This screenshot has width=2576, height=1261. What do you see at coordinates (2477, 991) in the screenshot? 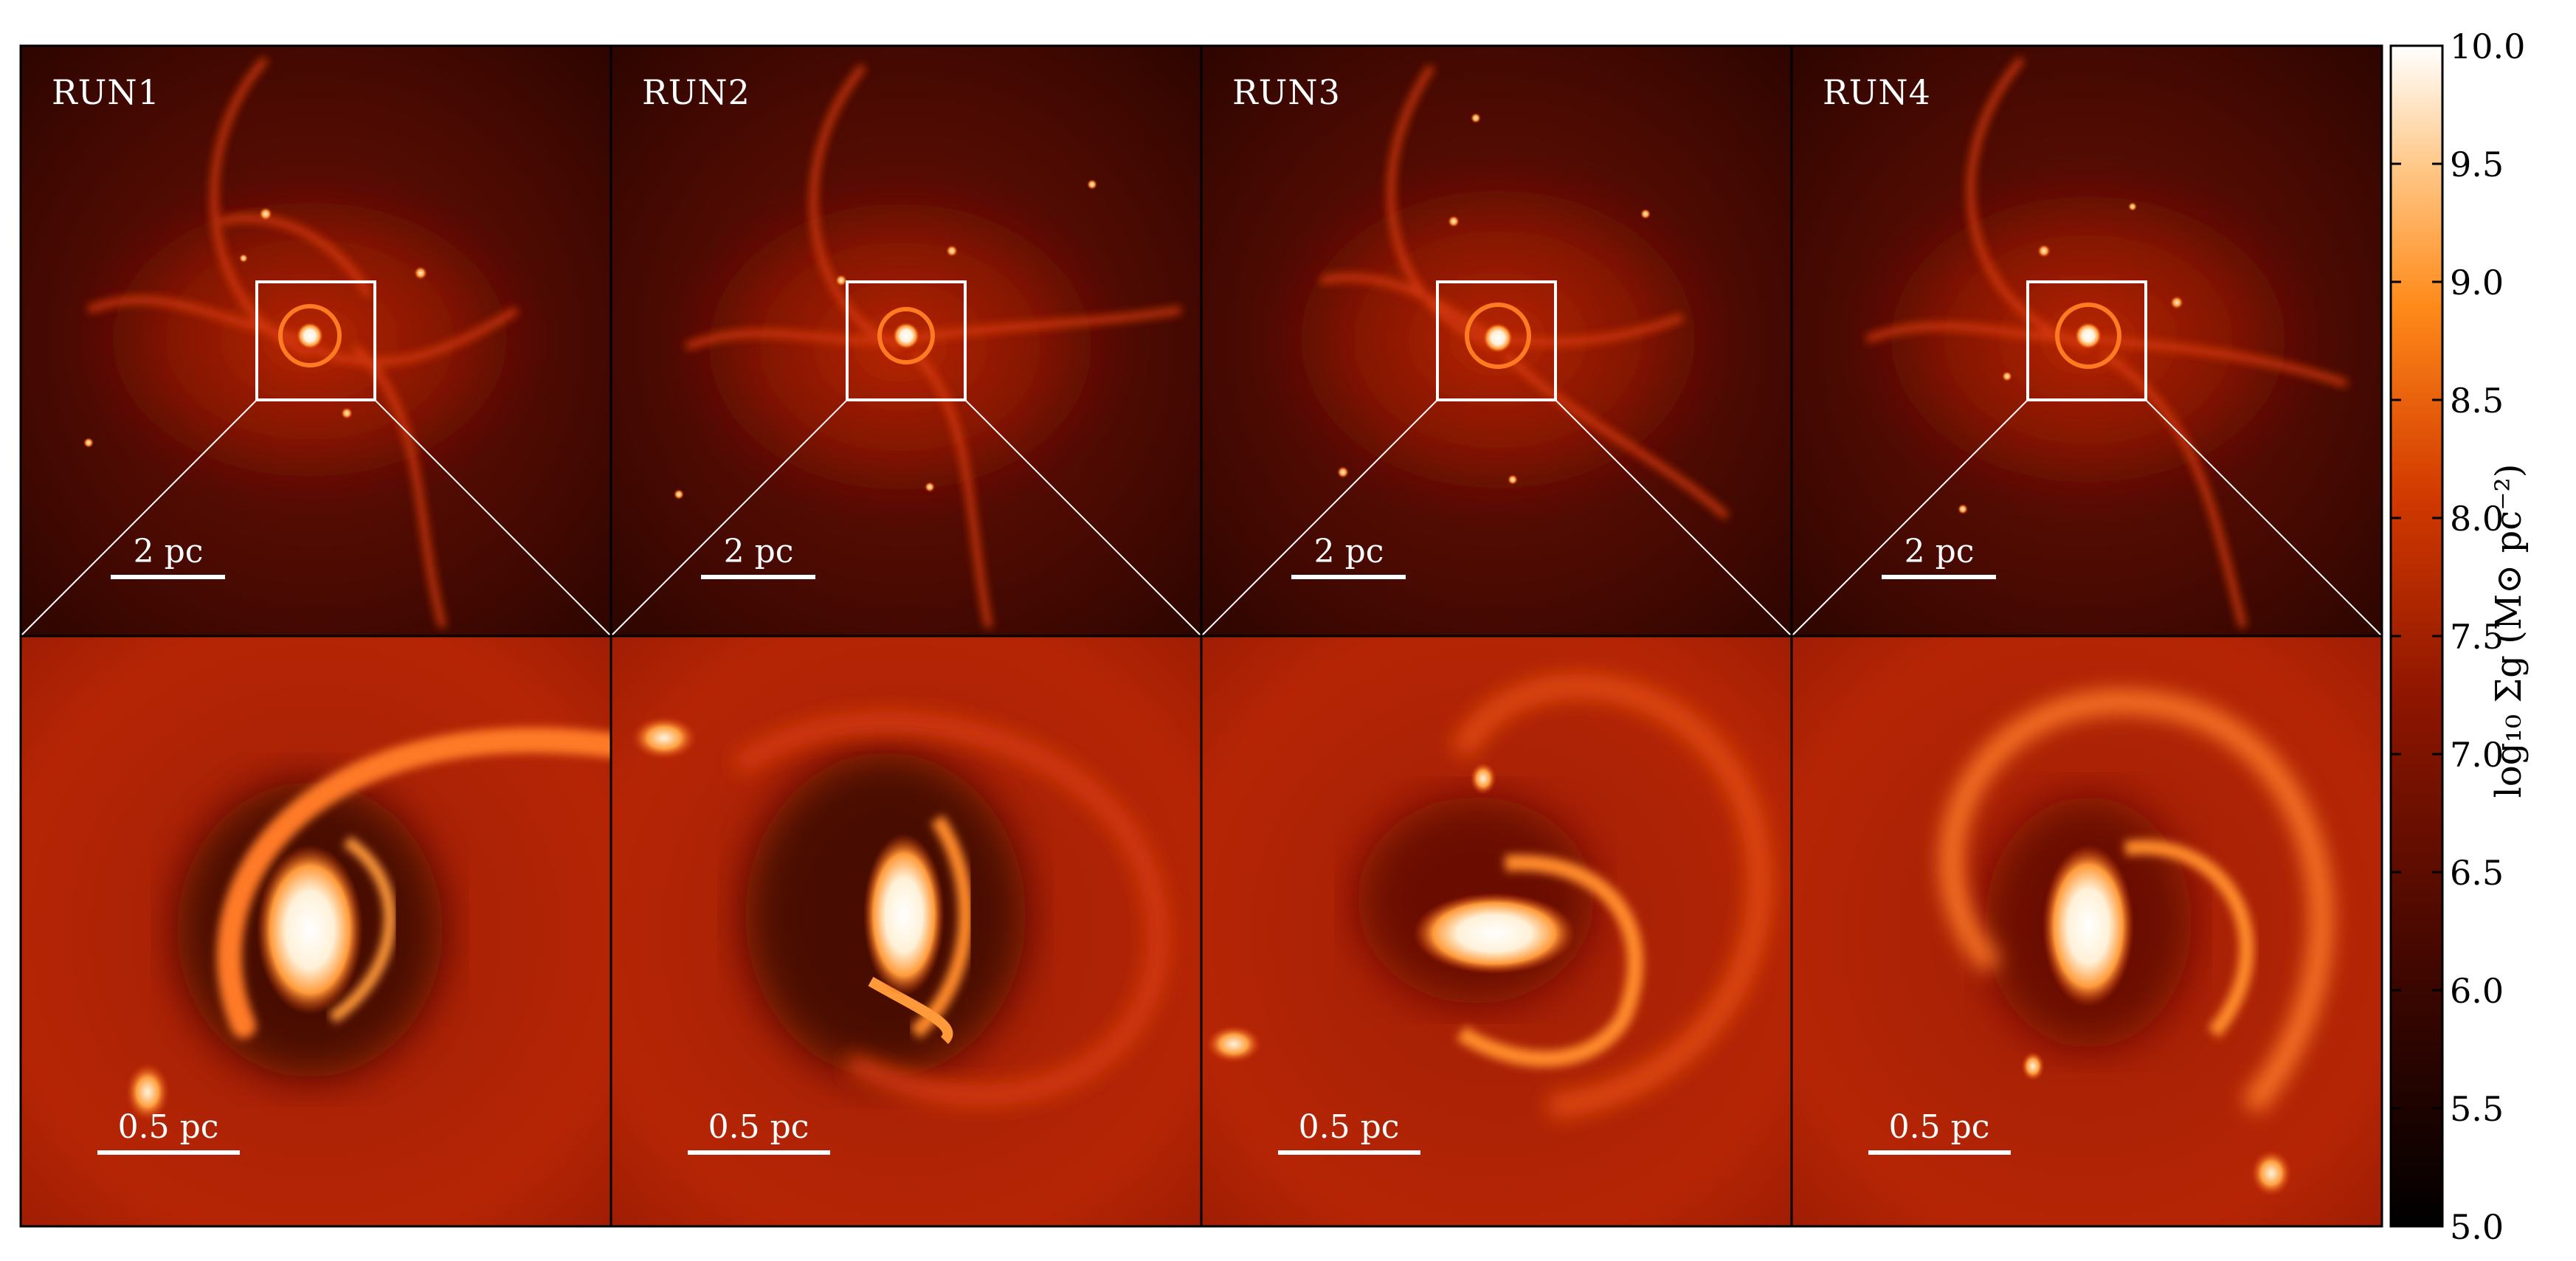
I see `colorbar-tick-label: 6.0` at bounding box center [2477, 991].